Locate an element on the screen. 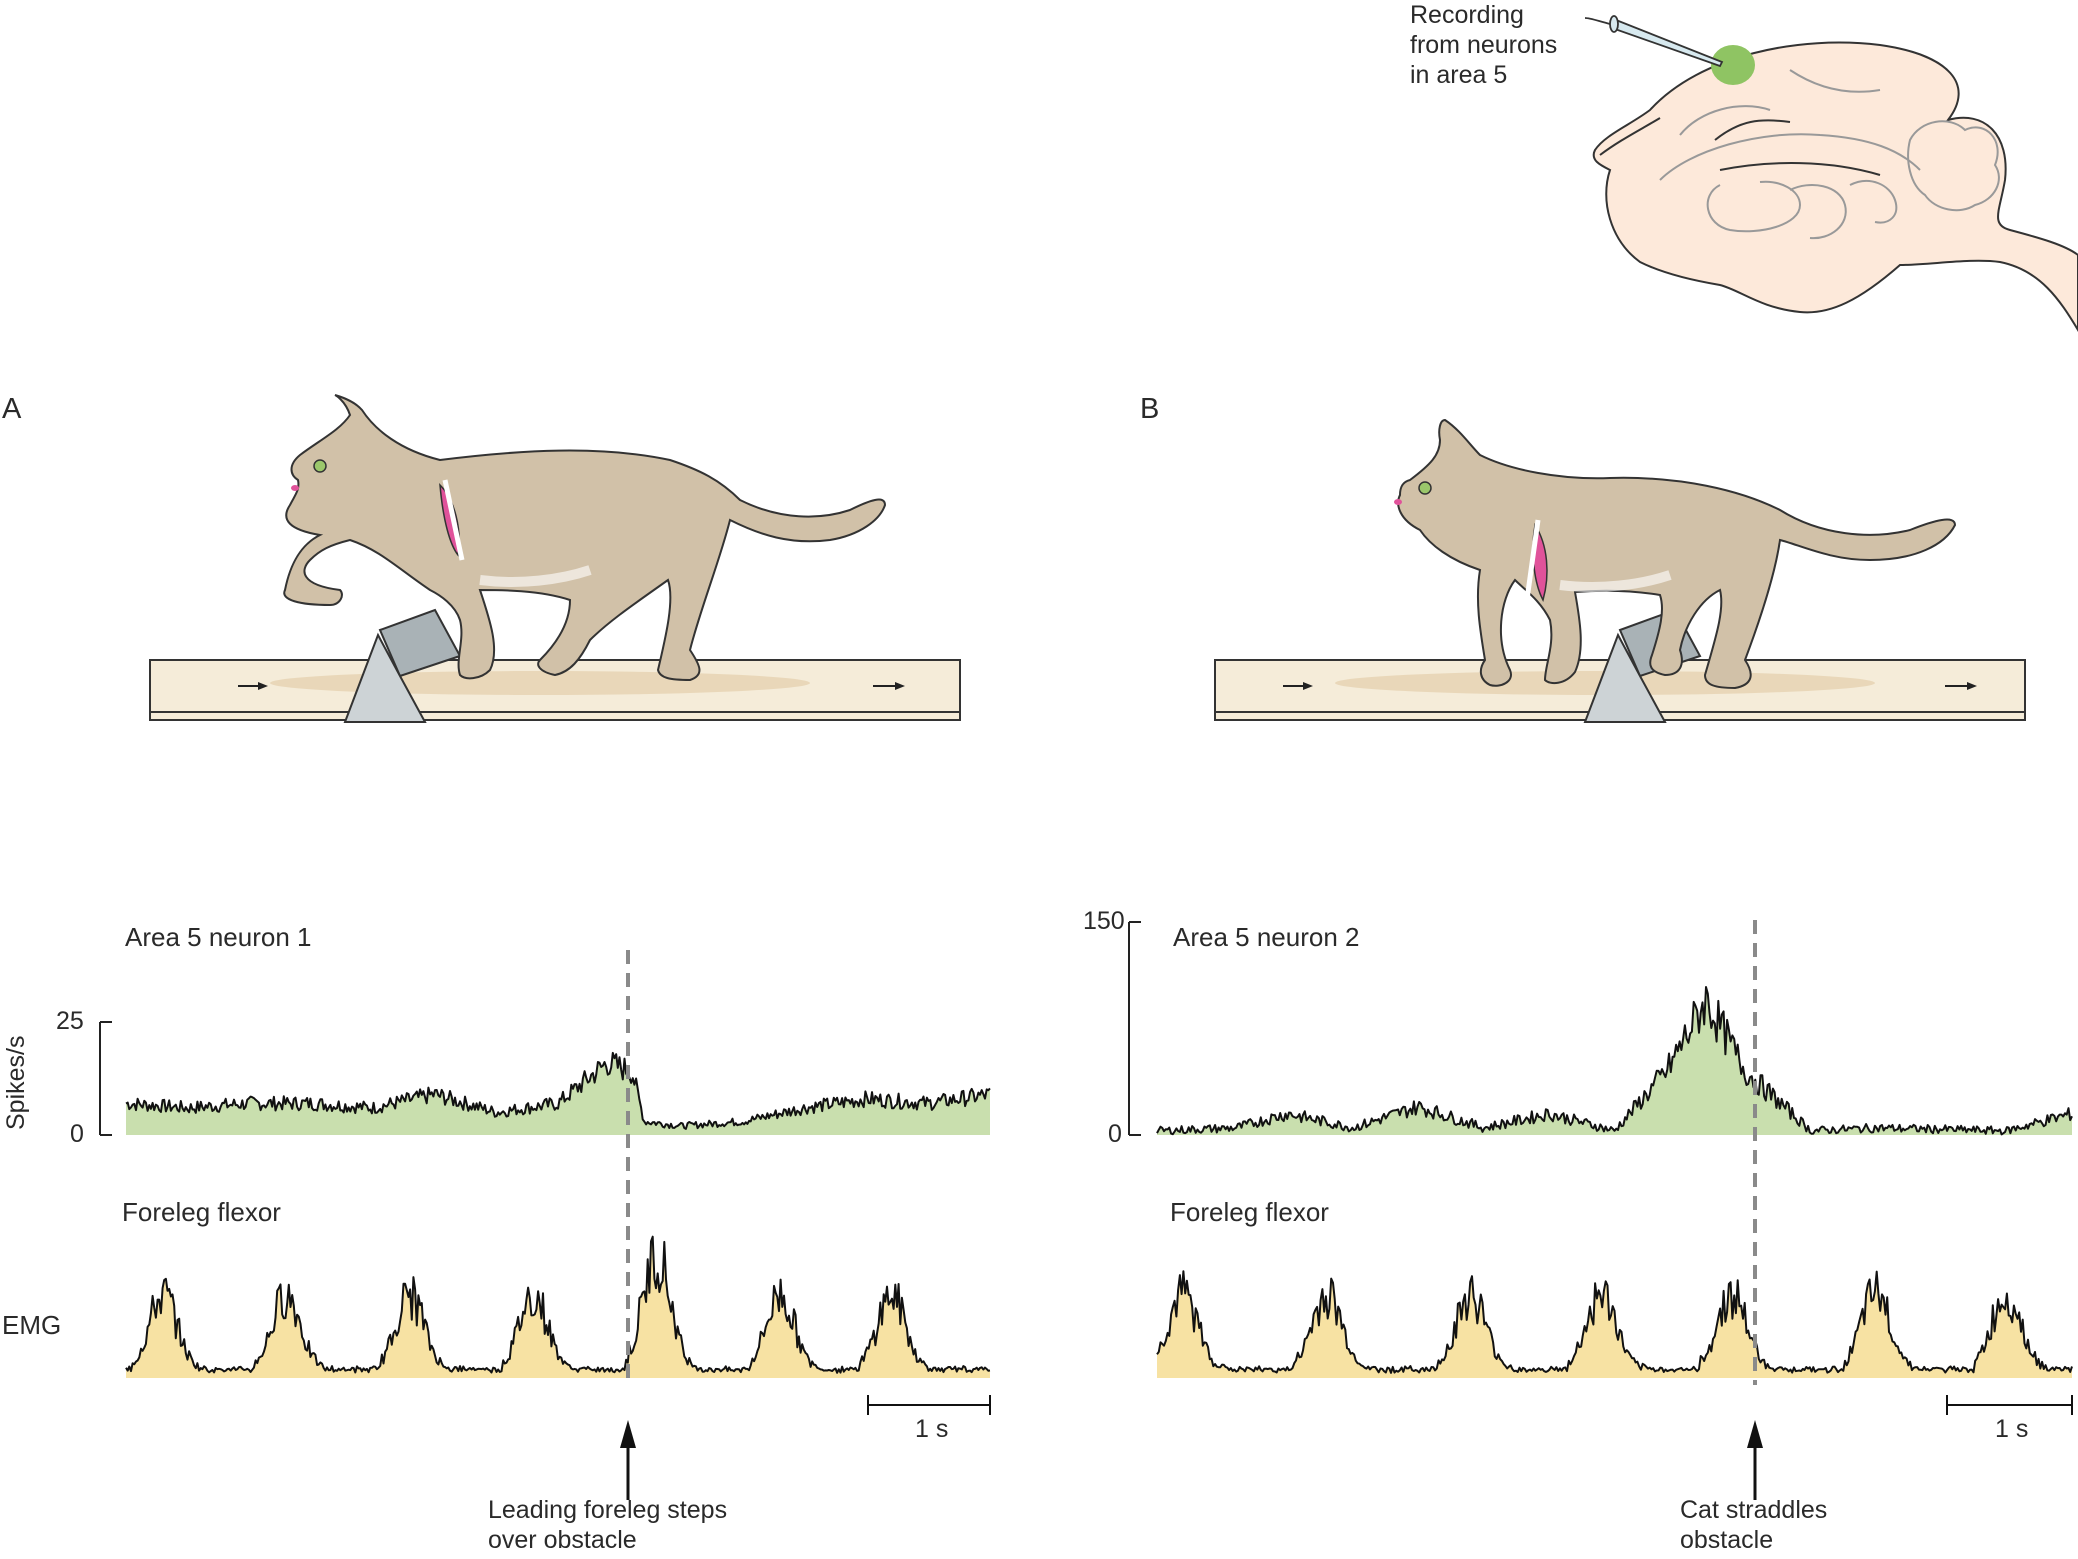  emg-trace-a-line is located at coordinates (558, 1304).